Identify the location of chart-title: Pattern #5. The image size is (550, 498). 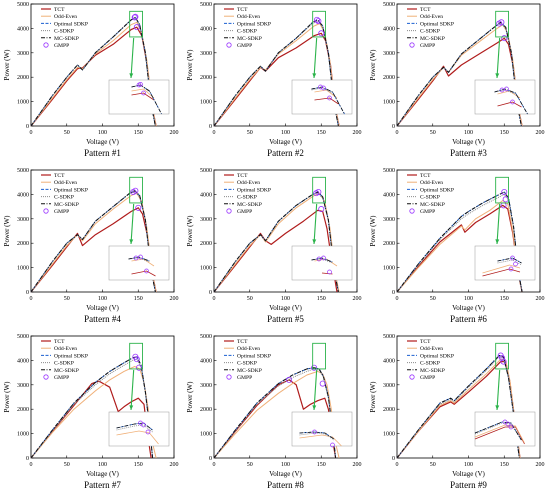
(285, 319).